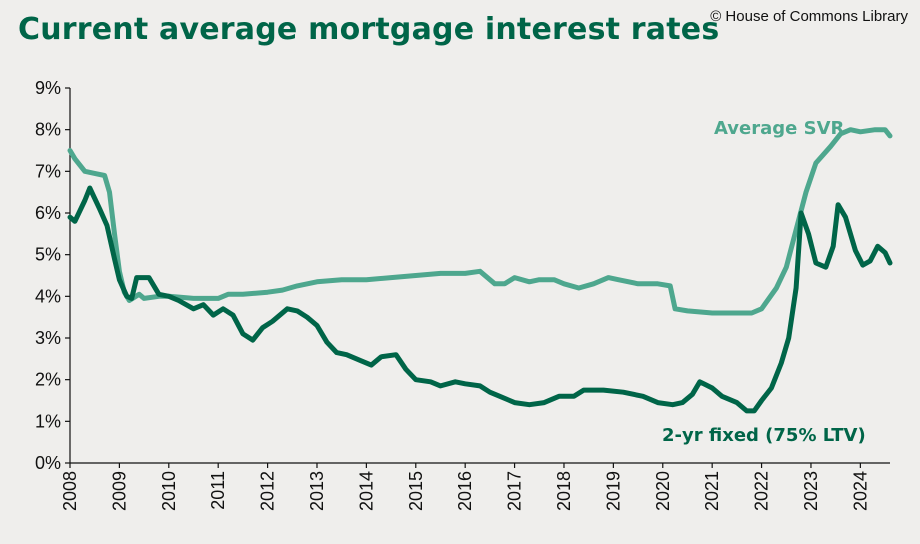  I want to click on y-tick-label: 7%, so click(48, 171).